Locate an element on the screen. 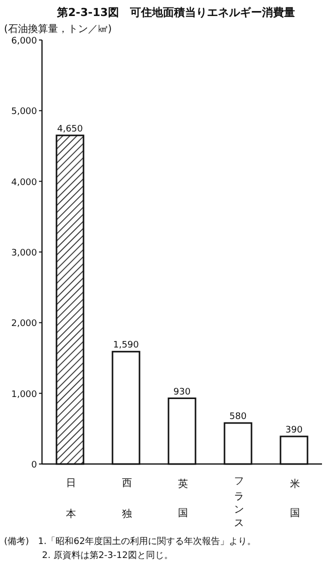  data-label: 930 is located at coordinates (182, 392).